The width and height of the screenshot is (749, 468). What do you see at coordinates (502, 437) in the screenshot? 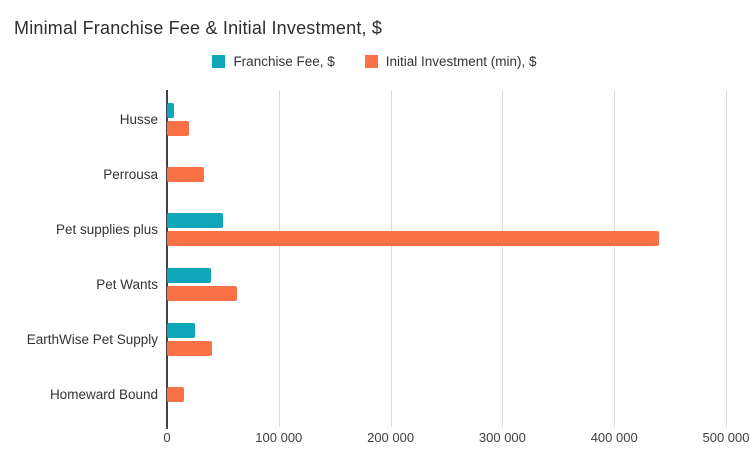
I see `x-axis-tick-label: 300 000` at bounding box center [502, 437].